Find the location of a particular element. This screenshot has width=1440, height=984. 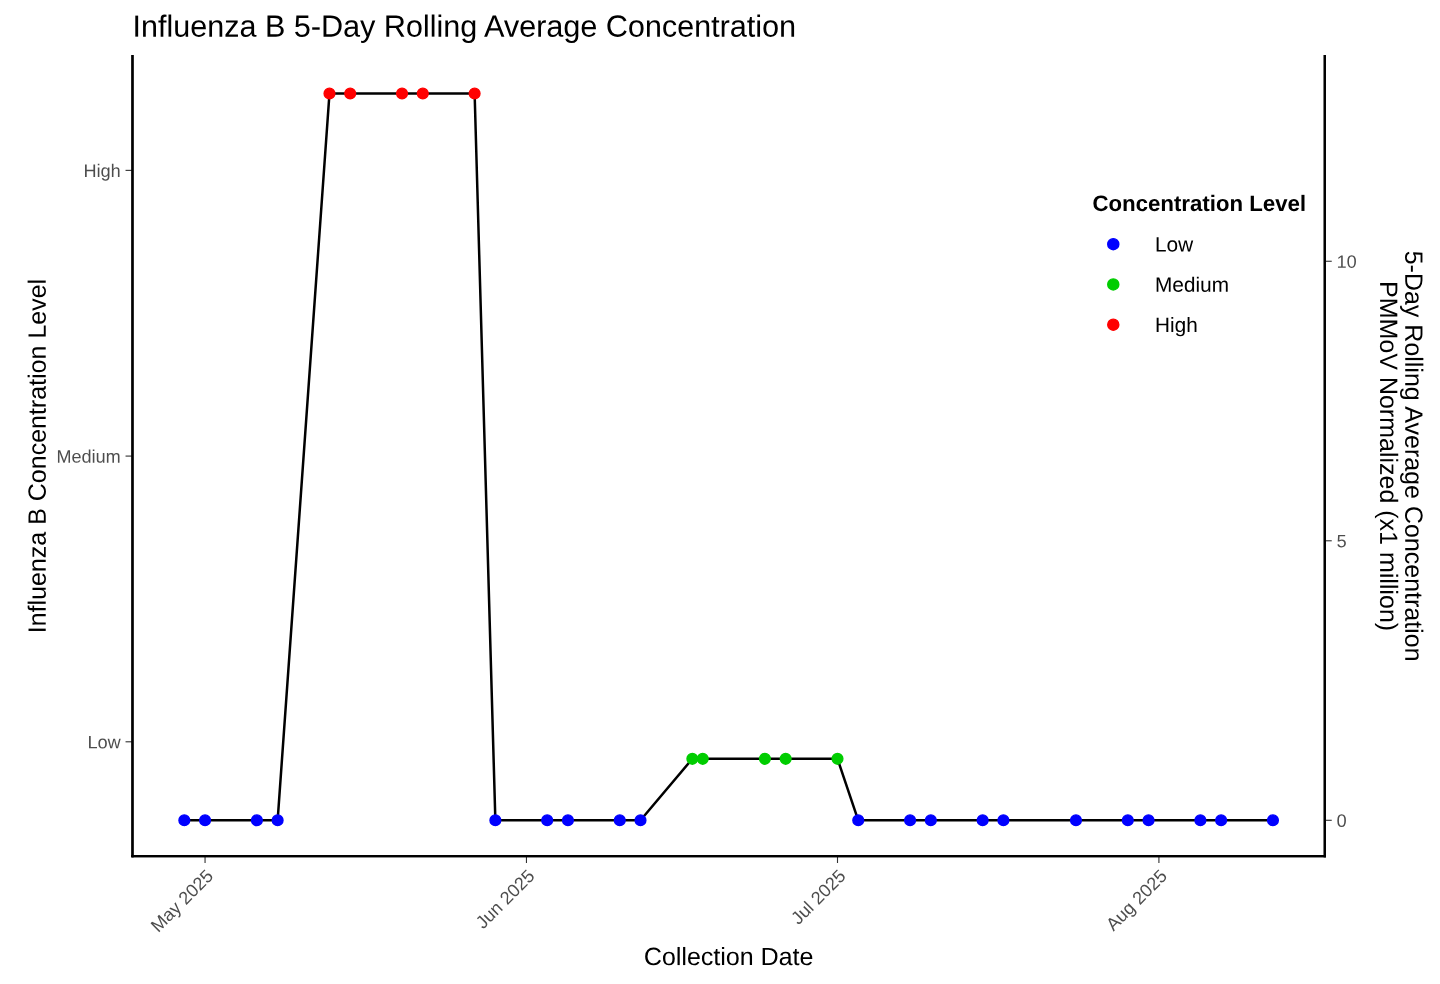

legend-label: Low is located at coordinates (1175, 244).